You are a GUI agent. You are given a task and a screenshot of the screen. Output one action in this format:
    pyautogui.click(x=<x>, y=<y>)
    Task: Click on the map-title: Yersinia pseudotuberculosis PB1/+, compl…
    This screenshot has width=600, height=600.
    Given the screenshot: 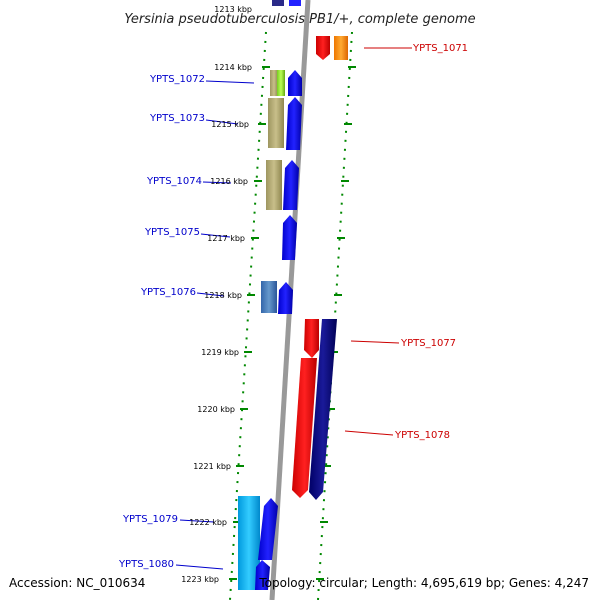 What is the action you would take?
    pyautogui.click(x=299, y=19)
    